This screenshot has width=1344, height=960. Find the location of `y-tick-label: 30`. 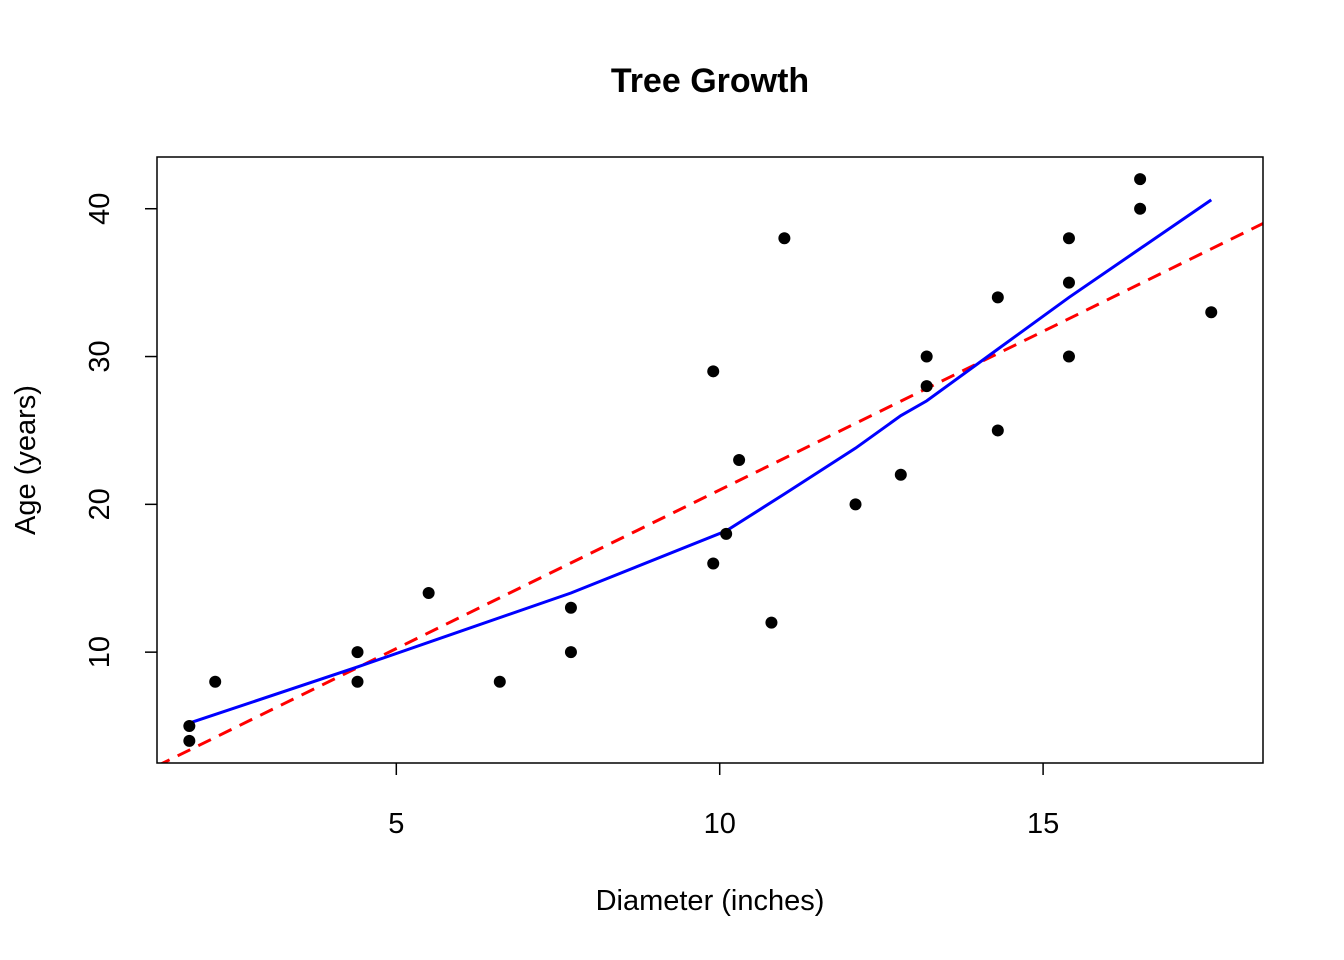

y-tick-label: 30 is located at coordinates (100, 356).